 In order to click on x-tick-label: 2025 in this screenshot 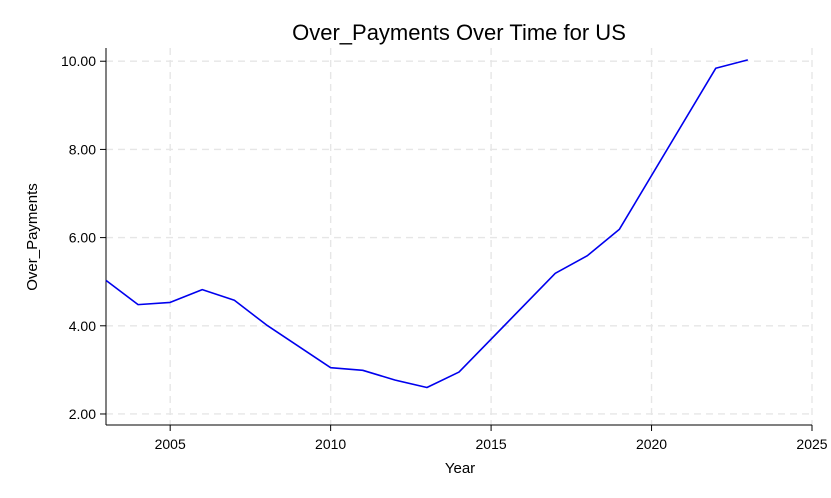, I will do `click(811, 444)`.